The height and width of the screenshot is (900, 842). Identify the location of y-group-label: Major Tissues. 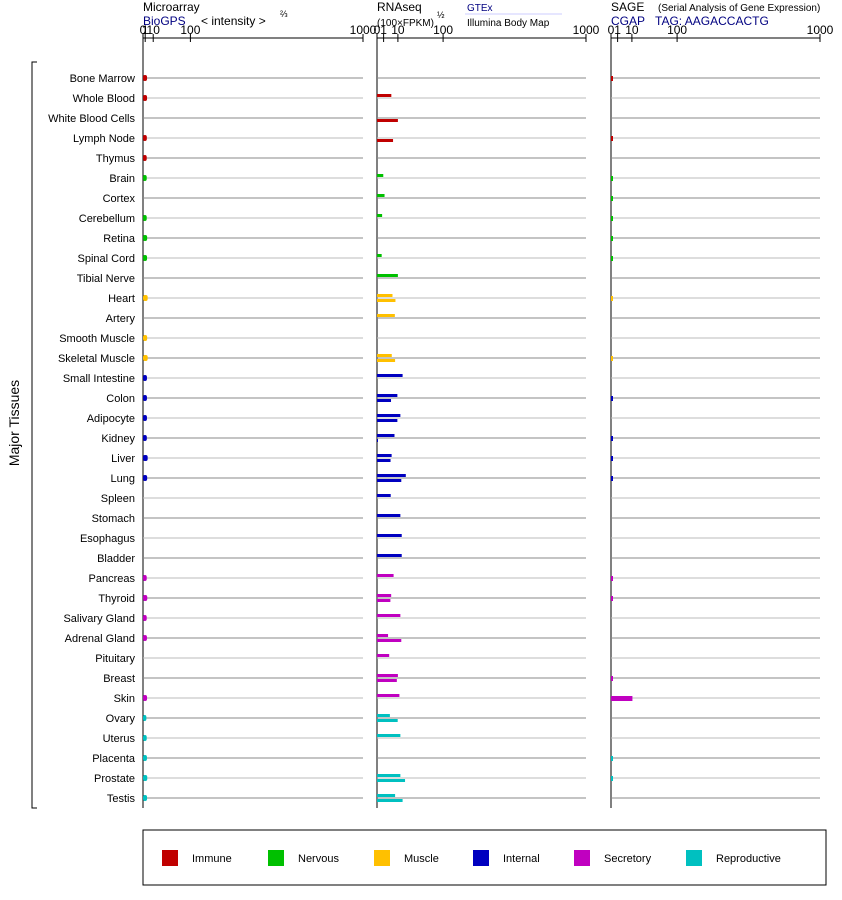
(14, 423).